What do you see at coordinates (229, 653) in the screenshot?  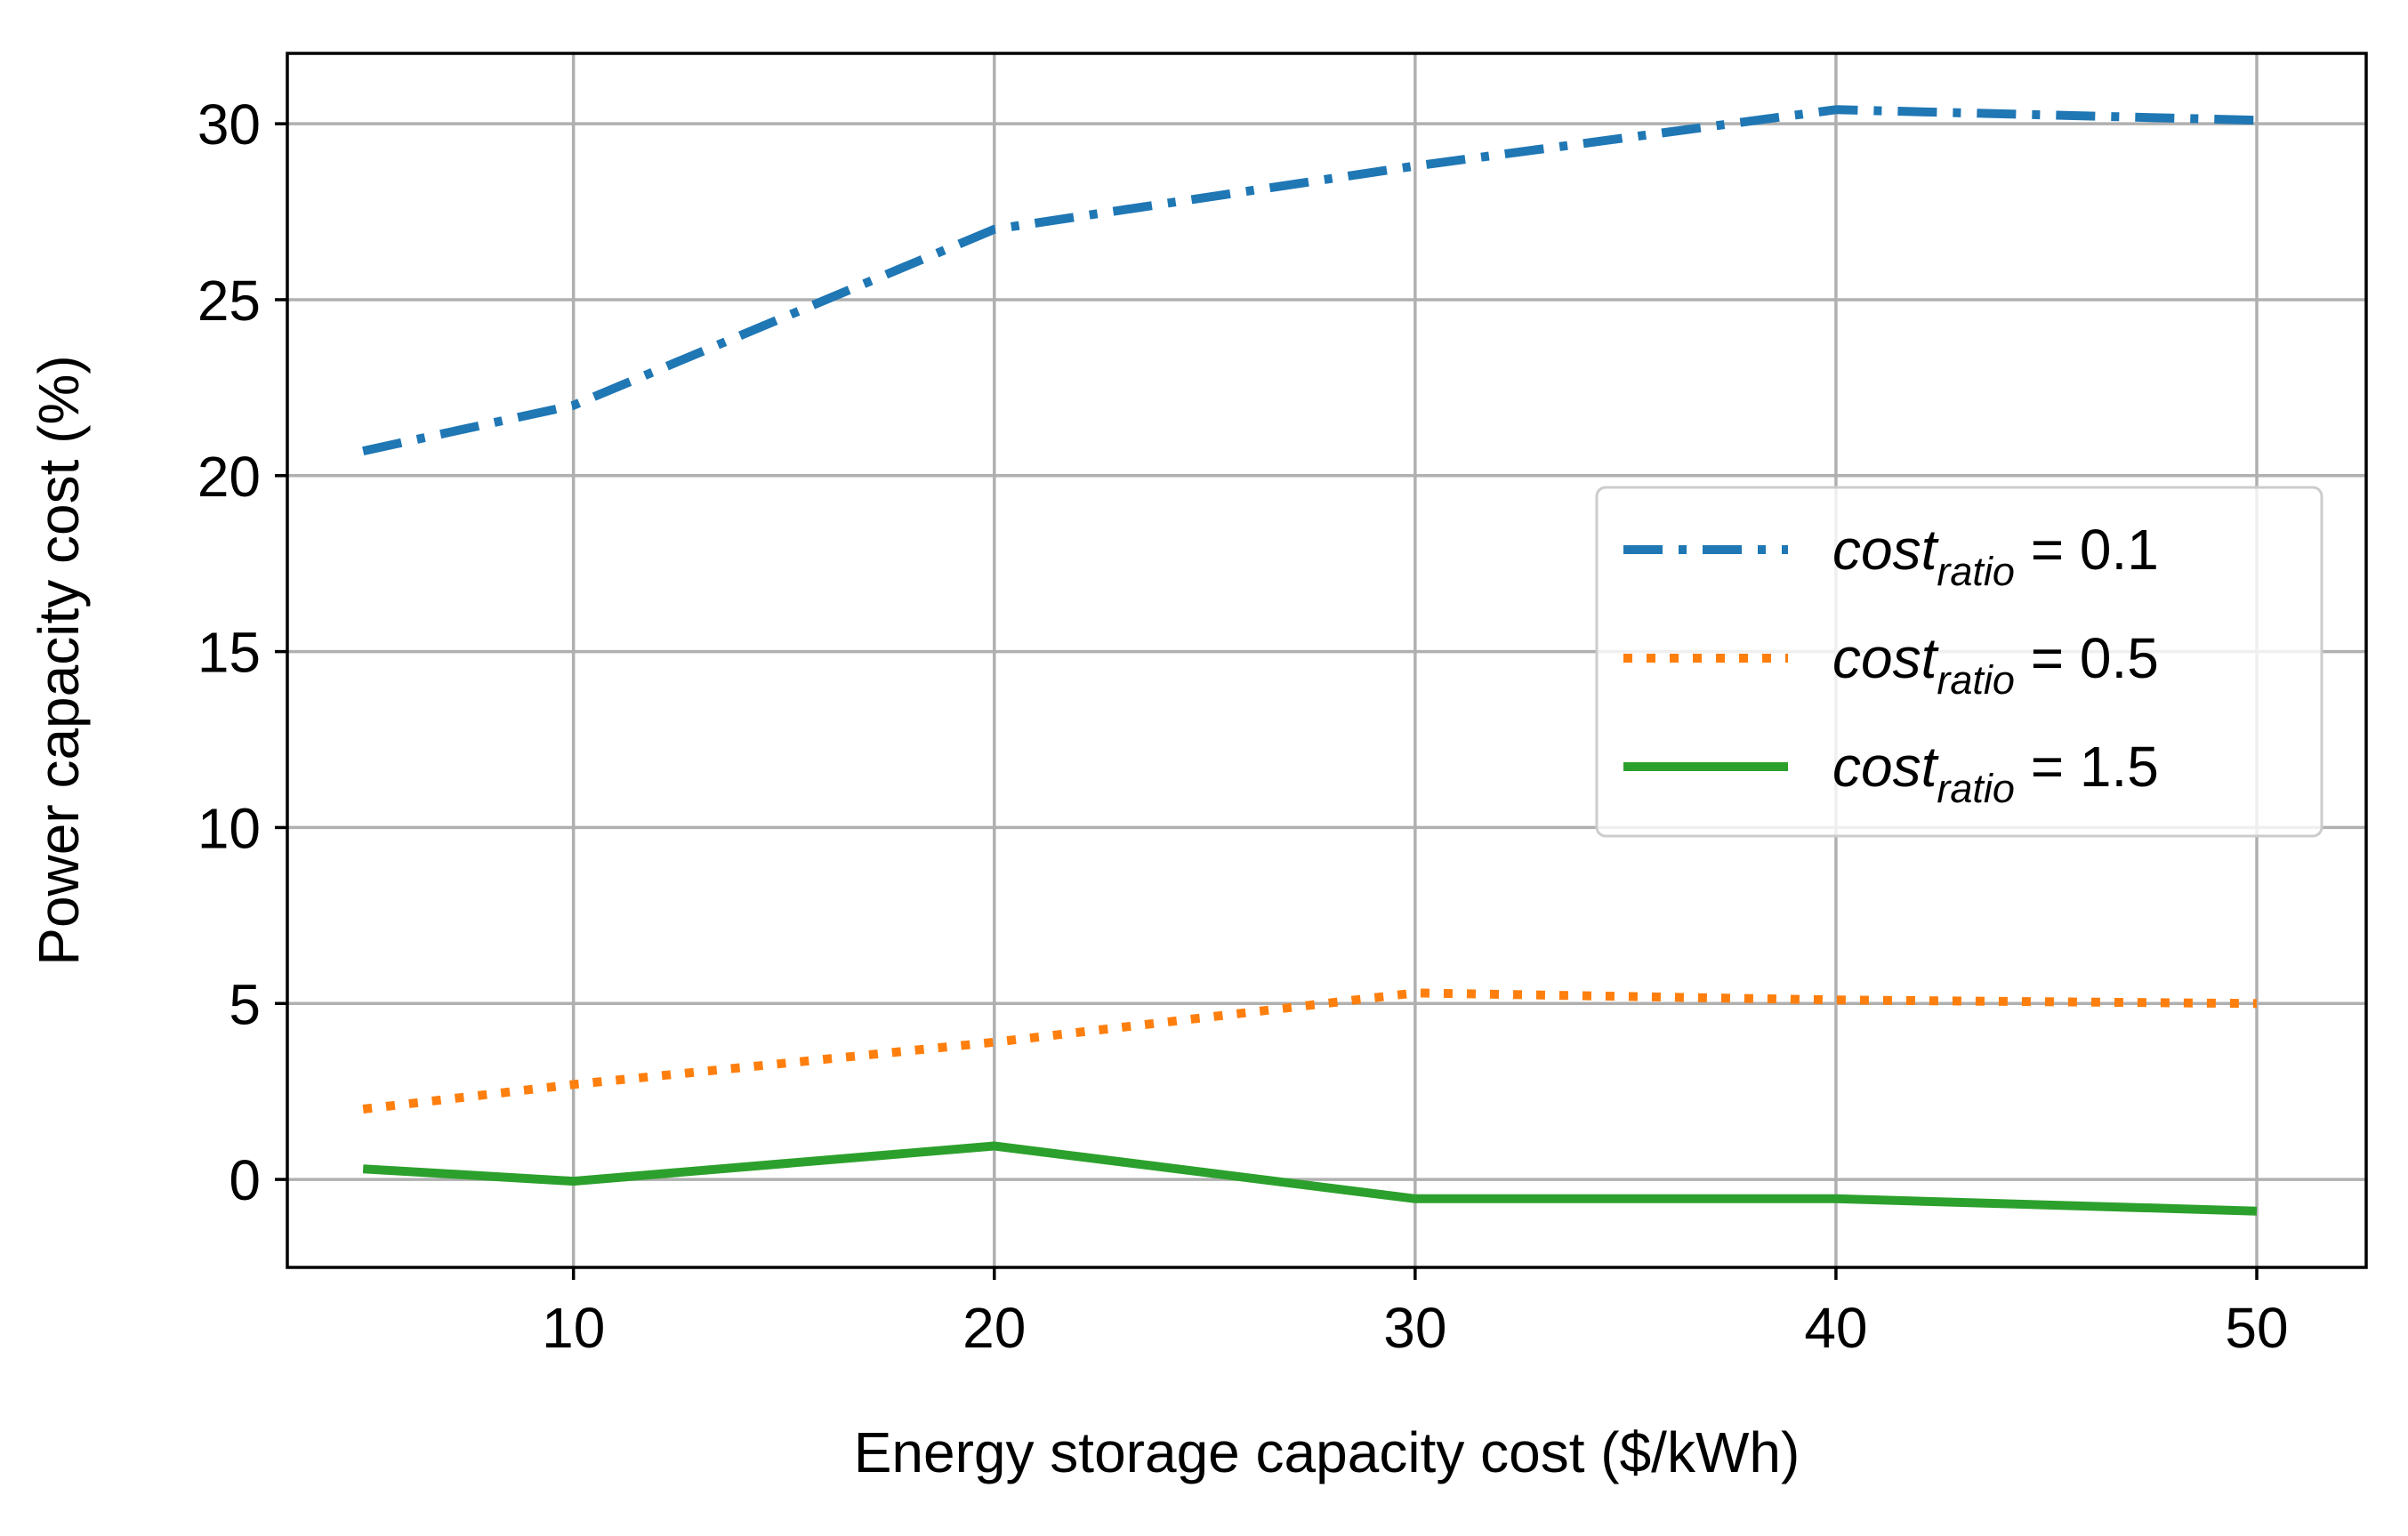 I see `y-tick-label: 15` at bounding box center [229, 653].